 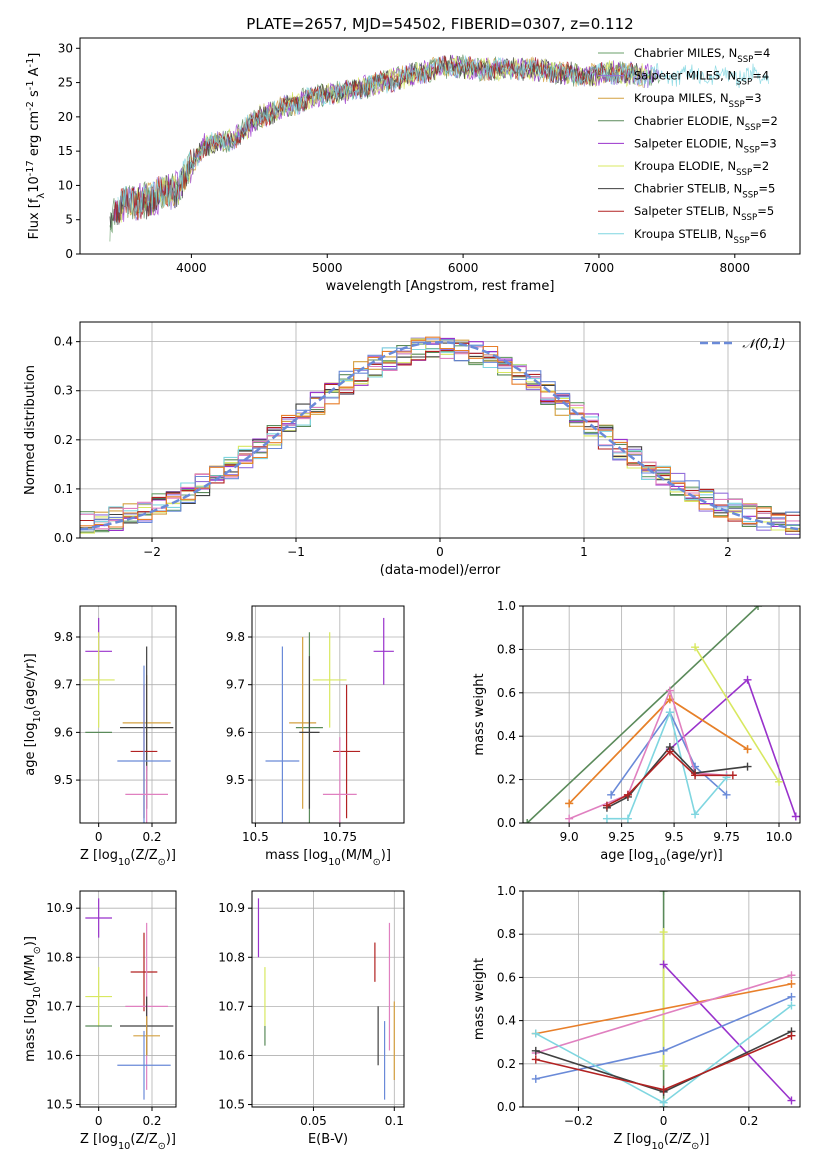 I want to click on legend-entry: Salpeter STELIB, NSSP​=5, so click(x=704, y=213).